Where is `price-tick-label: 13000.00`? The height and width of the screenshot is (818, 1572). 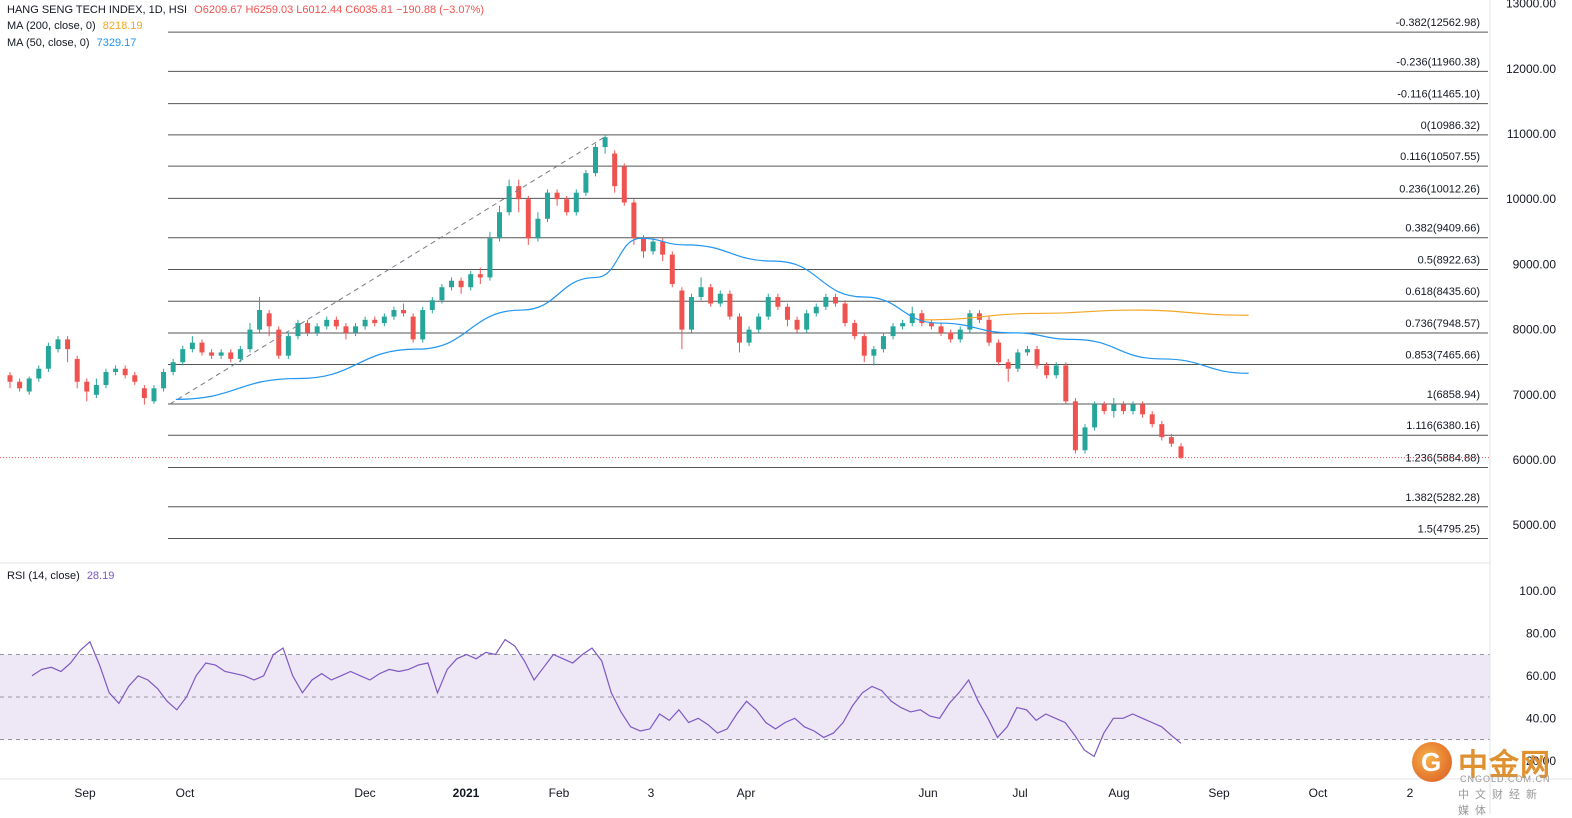
price-tick-label: 13000.00 is located at coordinates (1531, 5).